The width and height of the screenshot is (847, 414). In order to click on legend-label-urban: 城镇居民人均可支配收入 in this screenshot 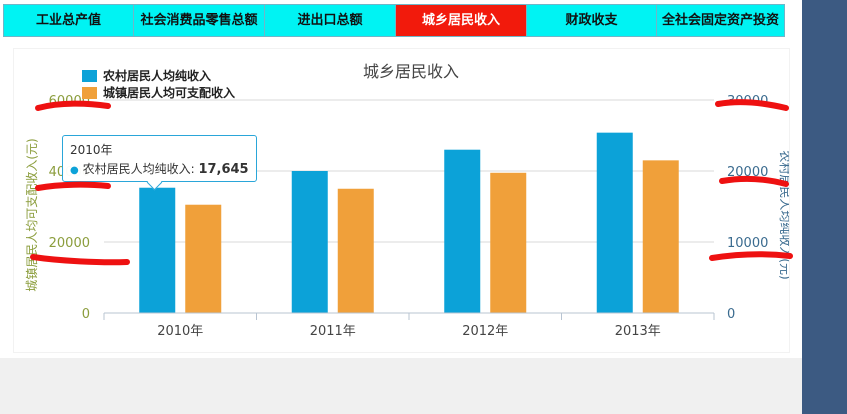, I will do `click(169, 92)`.